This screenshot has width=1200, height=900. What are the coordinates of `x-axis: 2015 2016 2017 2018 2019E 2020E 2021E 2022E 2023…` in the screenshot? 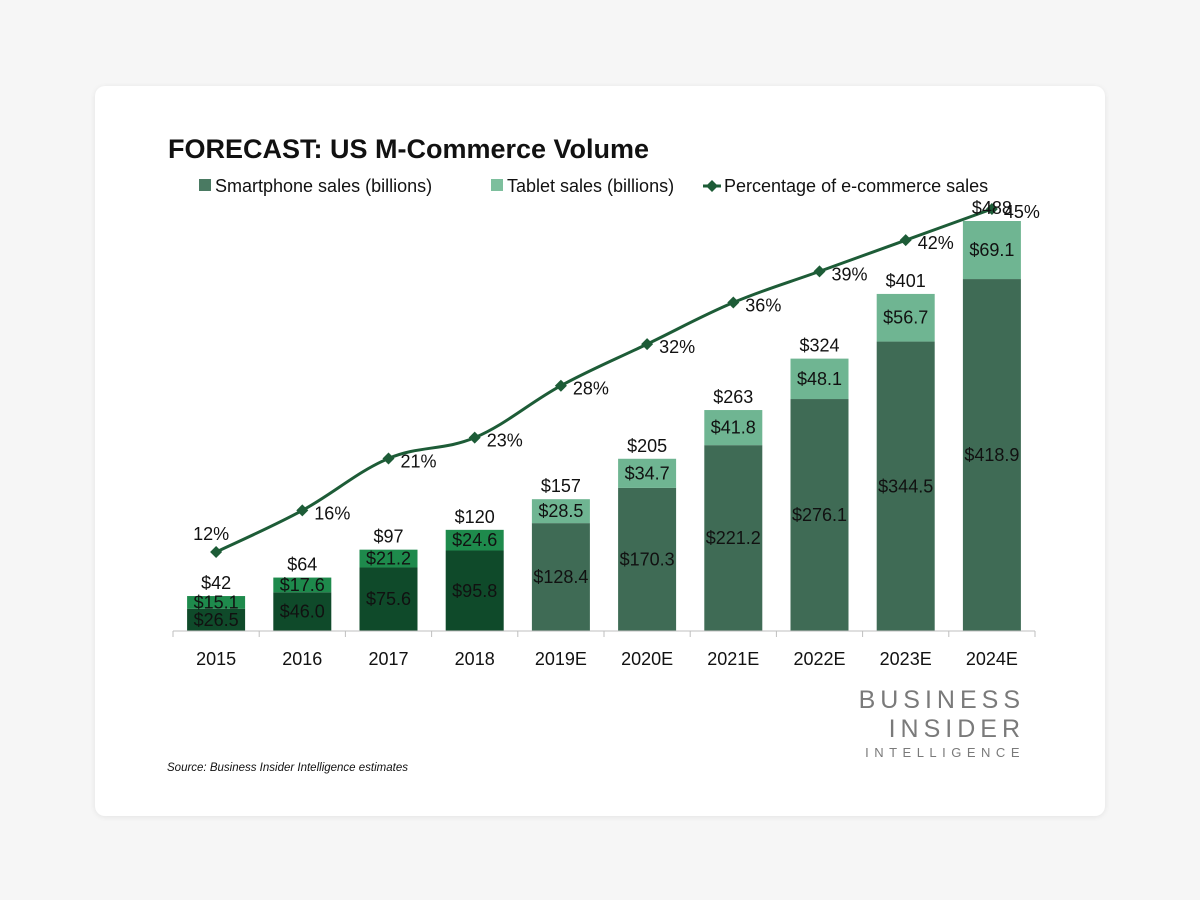 It's located at (604, 649).